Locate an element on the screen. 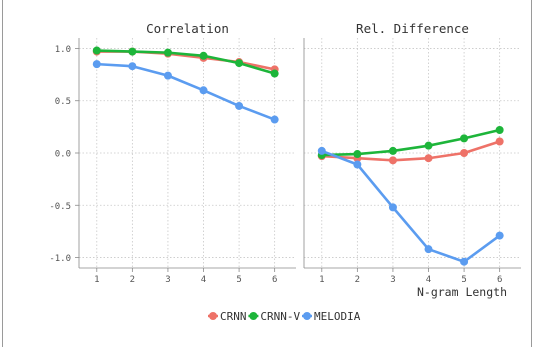 The image size is (540, 347). legend-label-crnn-v: CRNN-V is located at coordinates (280, 316).